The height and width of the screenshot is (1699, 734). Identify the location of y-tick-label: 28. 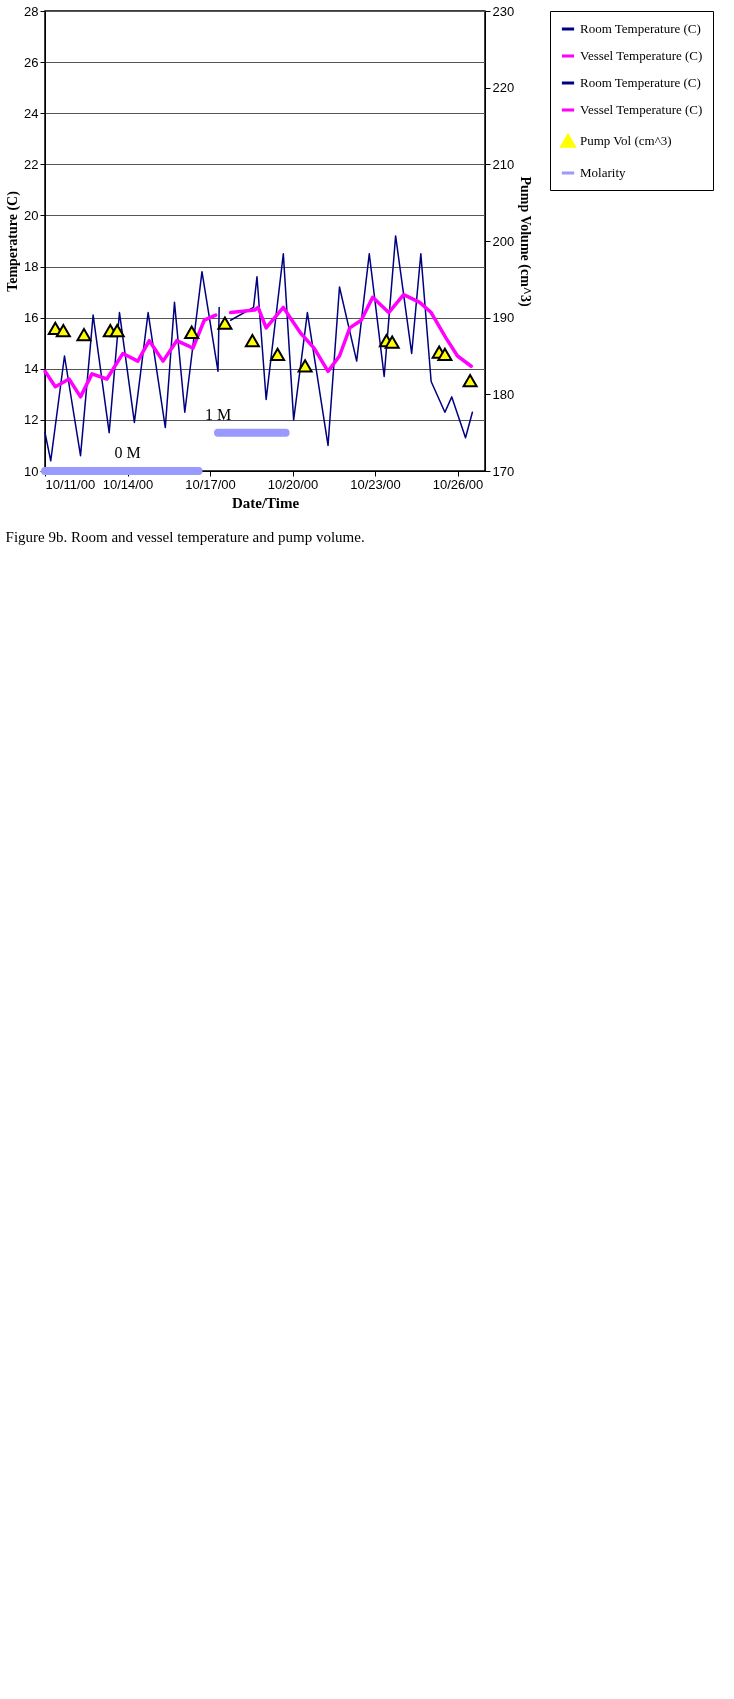
(31, 11).